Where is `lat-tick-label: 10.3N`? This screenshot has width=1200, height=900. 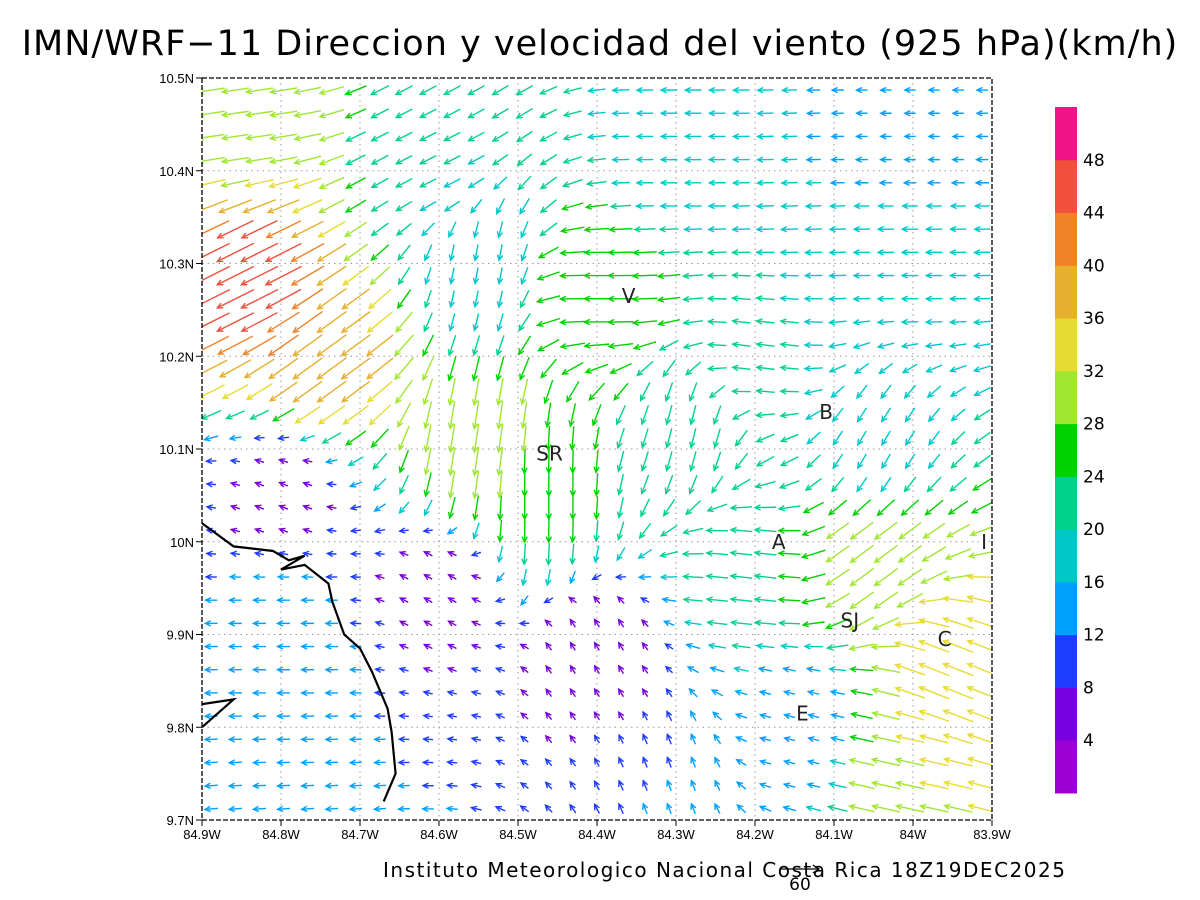 lat-tick-label: 10.3N is located at coordinates (176, 264).